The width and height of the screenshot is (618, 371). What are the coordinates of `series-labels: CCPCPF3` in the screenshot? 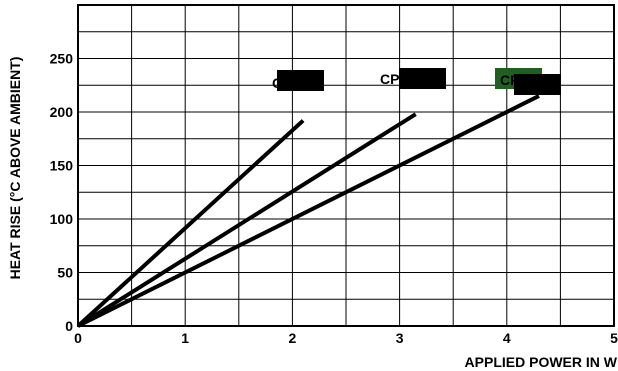 It's located at (416, 81).